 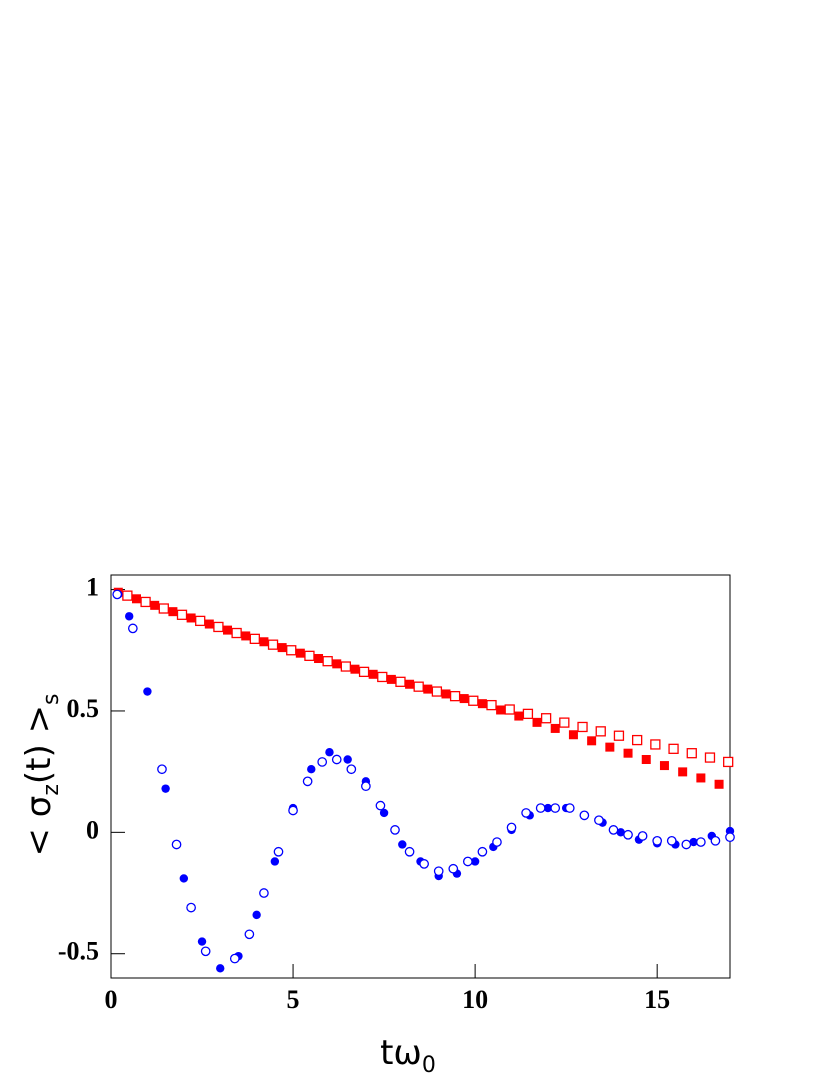 What do you see at coordinates (83, 708) in the screenshot?
I see `y-tick-label: 0.5` at bounding box center [83, 708].